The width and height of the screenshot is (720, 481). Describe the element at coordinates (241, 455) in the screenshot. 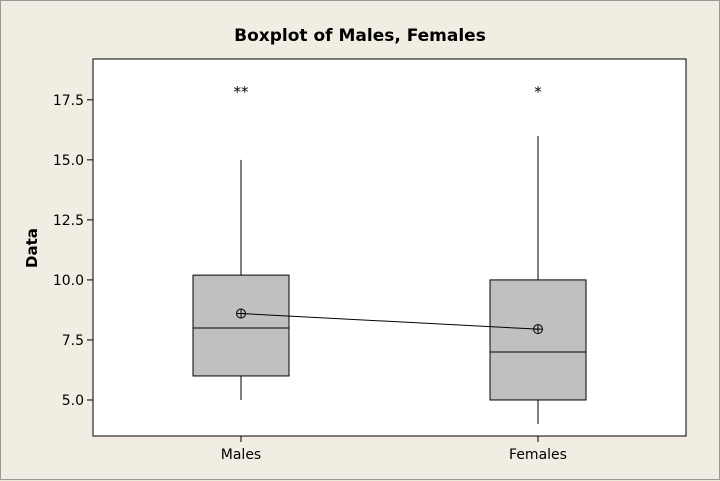

I see `x-tick-label: Males` at that location.